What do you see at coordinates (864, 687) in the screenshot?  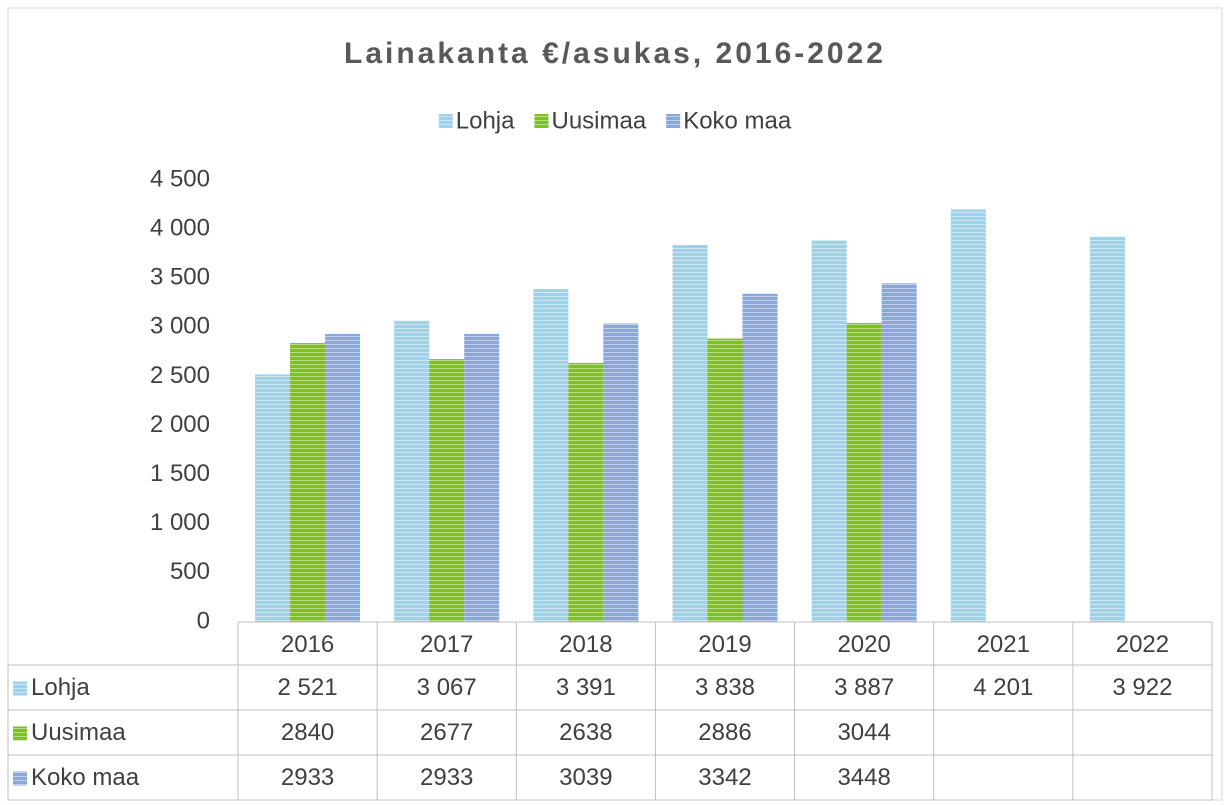 I see `table-value: 3 887` at bounding box center [864, 687].